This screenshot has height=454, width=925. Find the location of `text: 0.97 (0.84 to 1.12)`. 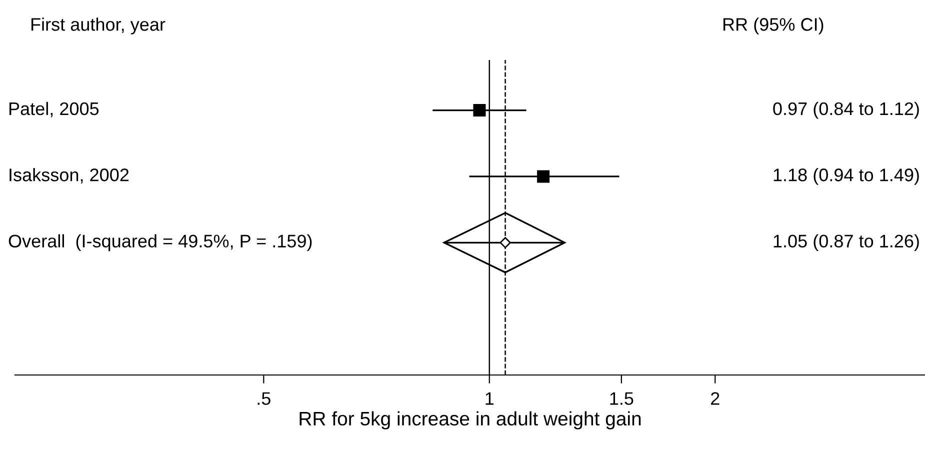

text: 0.97 (0.84 to 1.12) is located at coordinates (846, 110).